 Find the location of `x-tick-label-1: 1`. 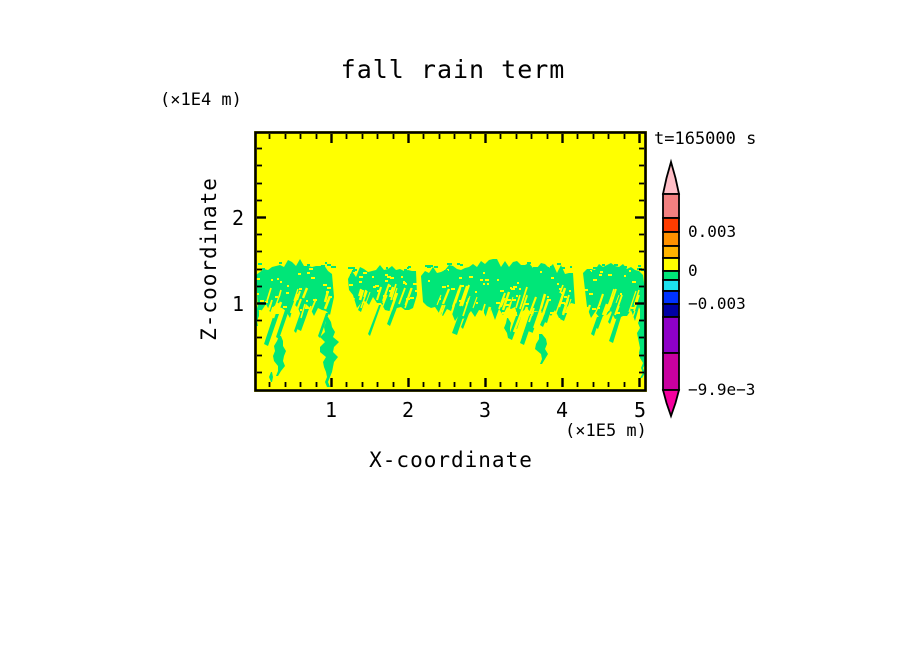

x-tick-label-1: 1 is located at coordinates (331, 410).